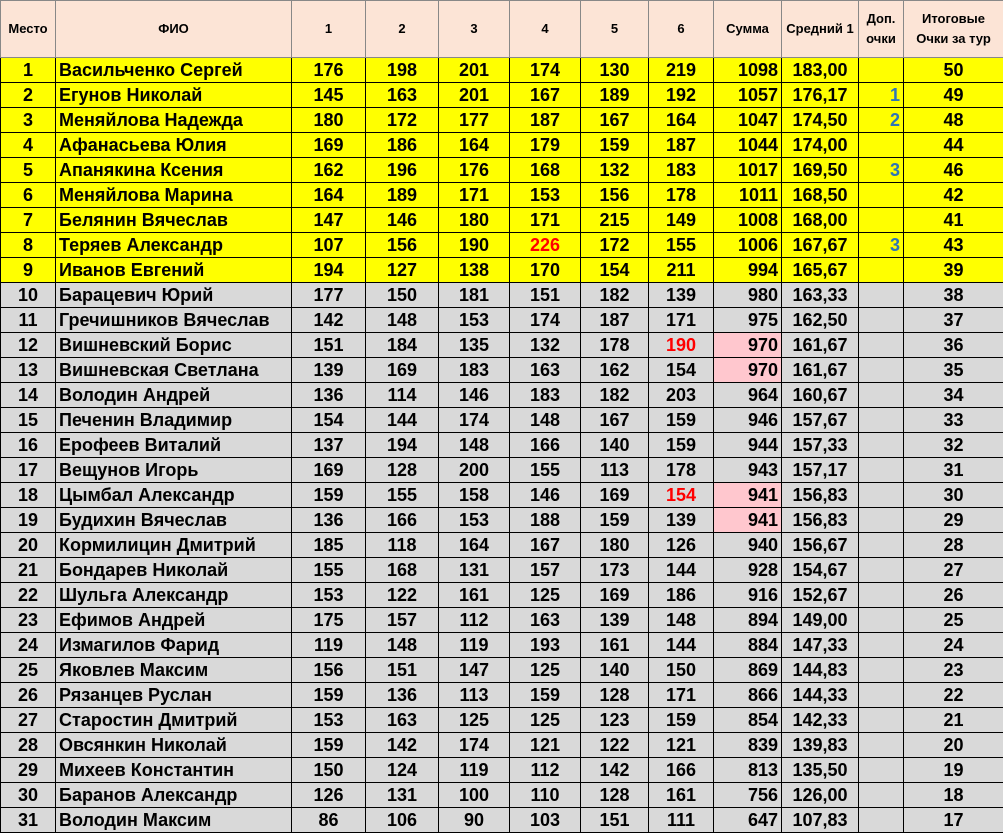  I want to click on cell-game-2: 118, so click(402, 545).